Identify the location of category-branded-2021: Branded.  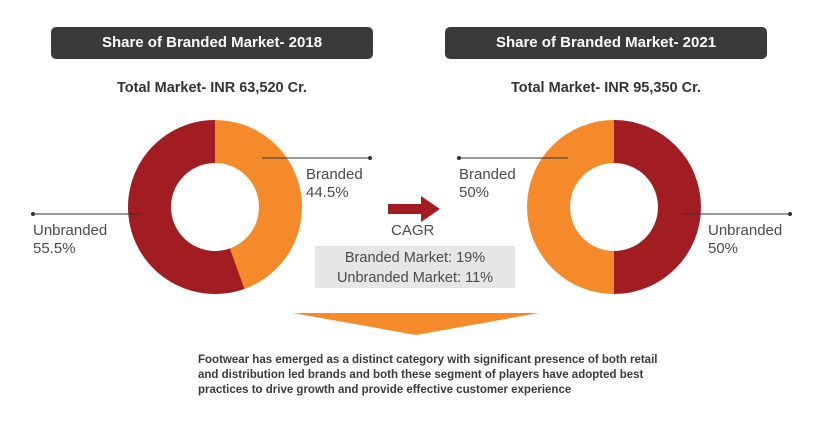
(487, 174).